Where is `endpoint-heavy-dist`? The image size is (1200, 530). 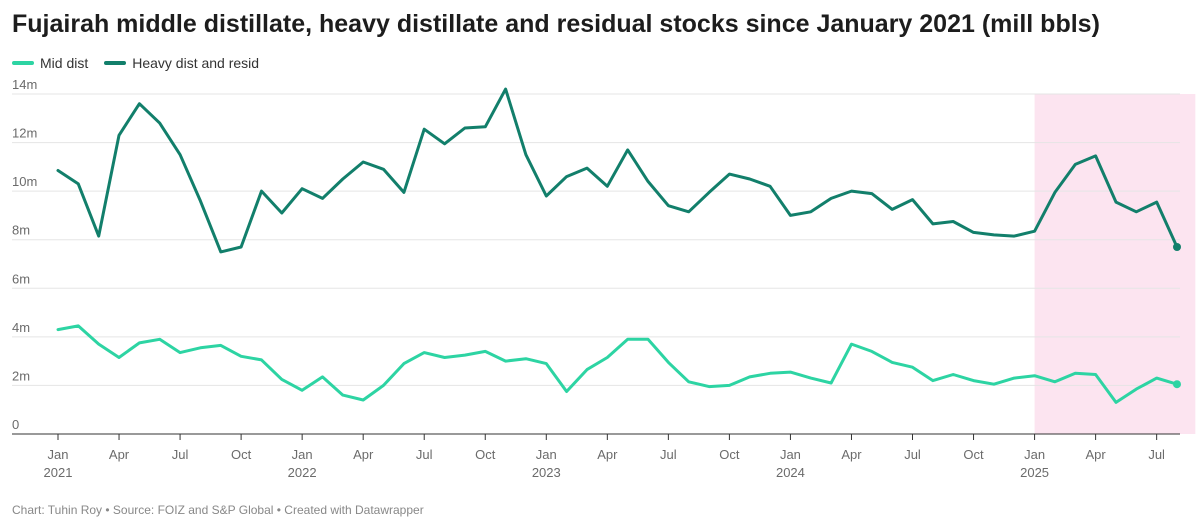 endpoint-heavy-dist is located at coordinates (1177, 247).